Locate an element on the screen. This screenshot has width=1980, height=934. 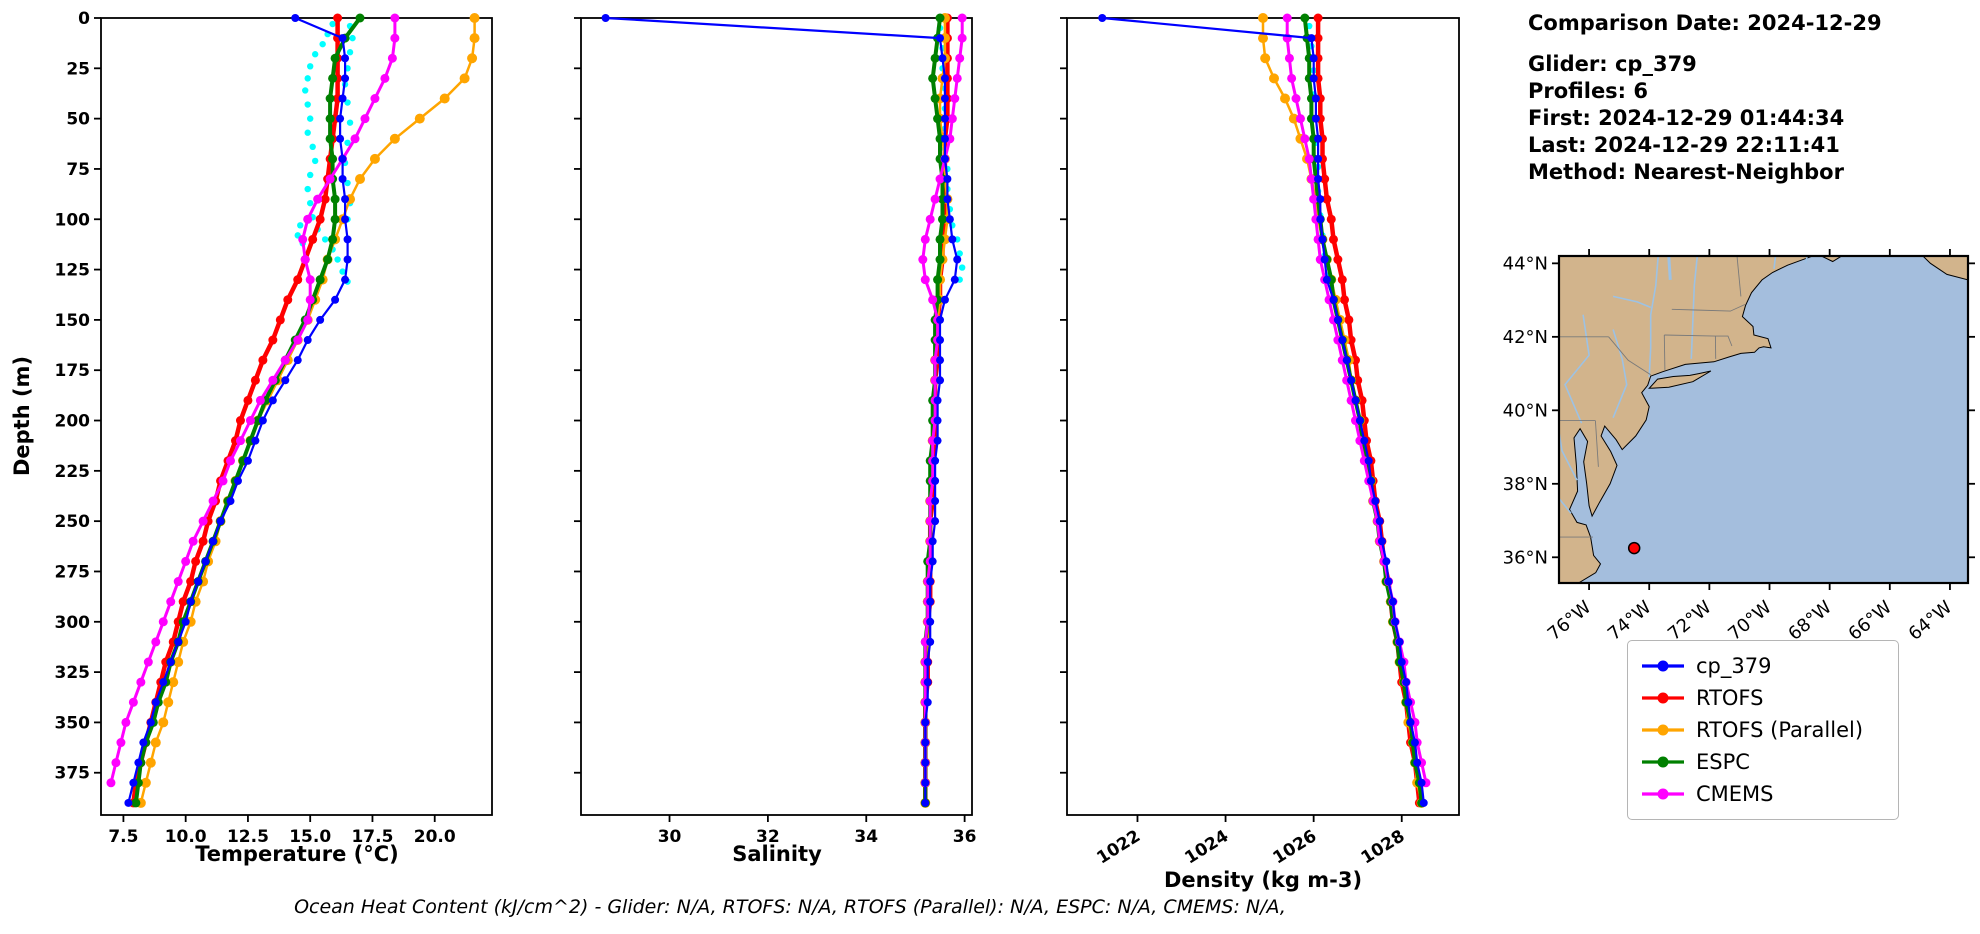
map-frame is located at coordinates (1763, 419).